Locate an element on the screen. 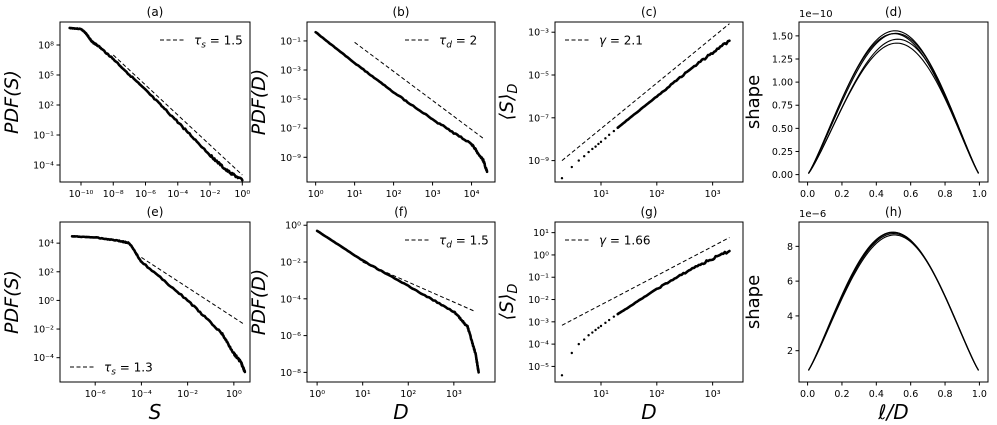  legend-subscript: d is located at coordinates (449, 46).